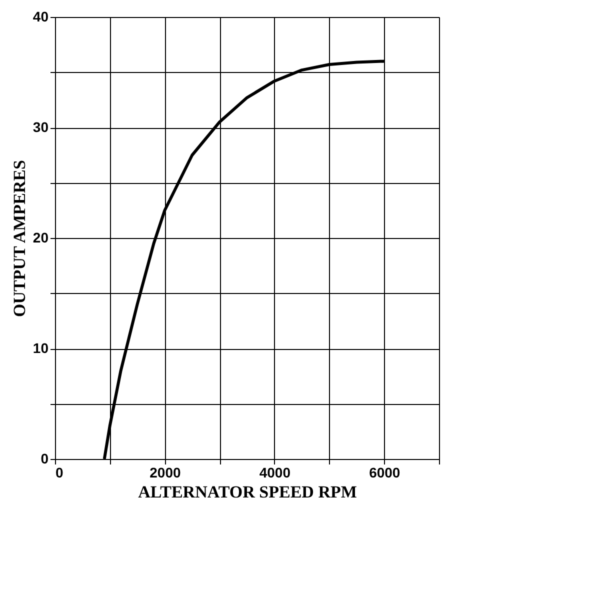 The width and height of the screenshot is (609, 597). I want to click on y-tick-label: 30, so click(40, 127).